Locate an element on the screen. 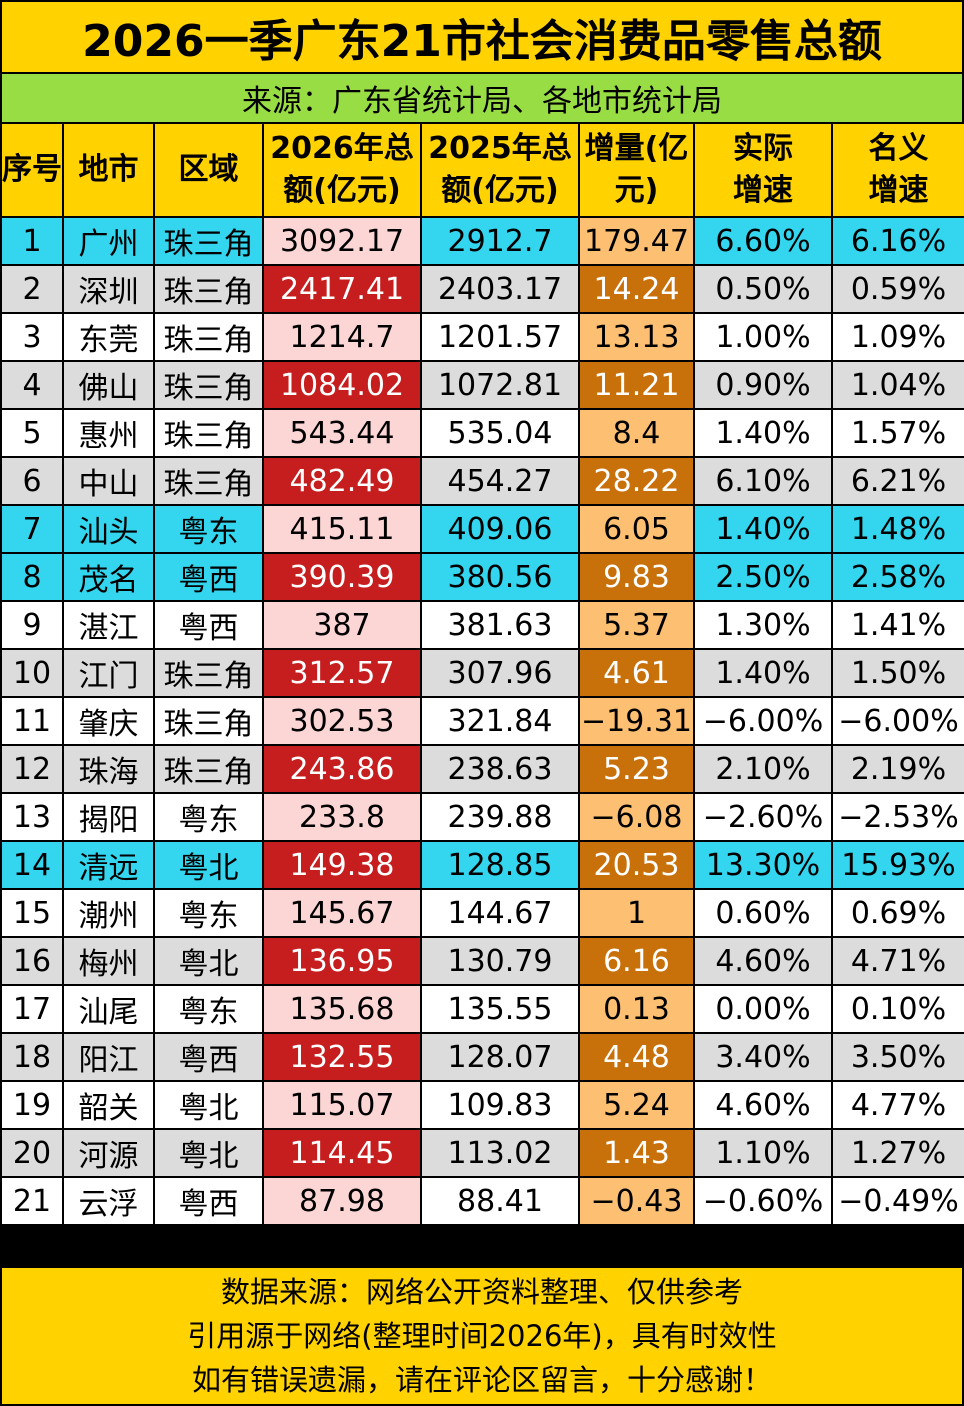 This screenshot has width=964, height=1406. table-row: 5 惠州 珠三角 543.44 535.04 8.4 1.40% 1.57% is located at coordinates (482, 433).